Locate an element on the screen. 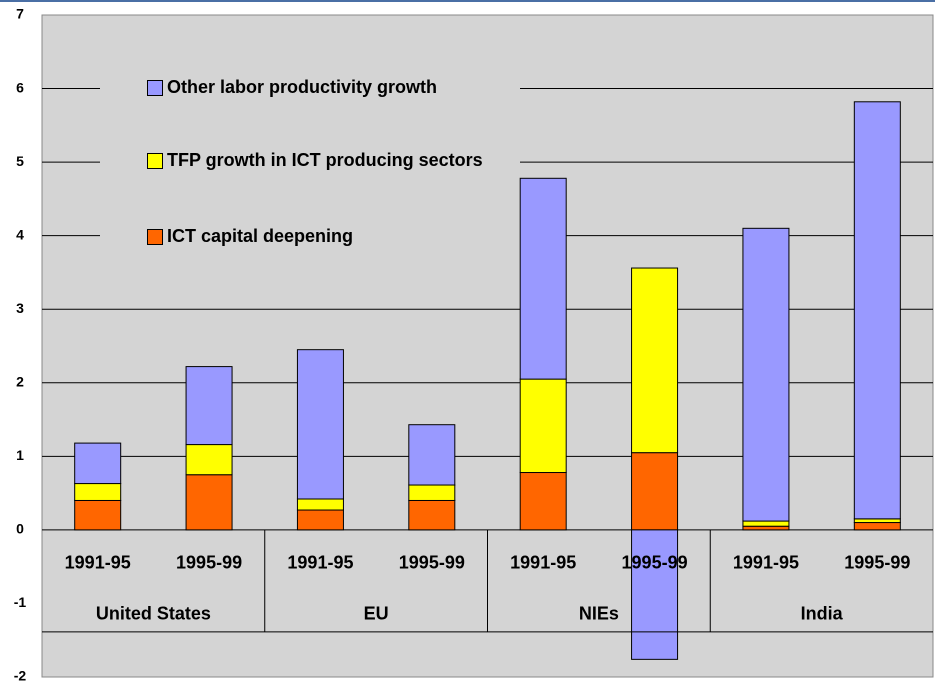 The image size is (935, 683). legend-item: TFP growth in ICT producing sectors is located at coordinates (327, 160).